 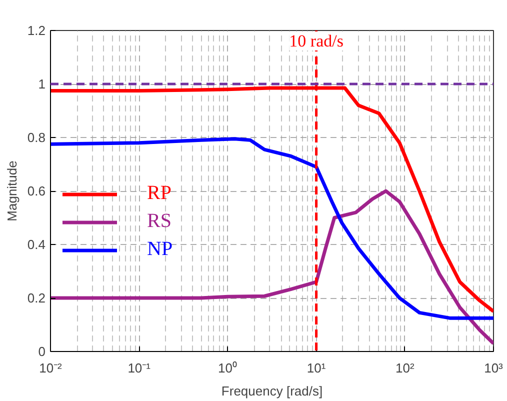 What do you see at coordinates (316, 41) in the screenshot?
I see `ref-line-label: 10 rad/s` at bounding box center [316, 41].